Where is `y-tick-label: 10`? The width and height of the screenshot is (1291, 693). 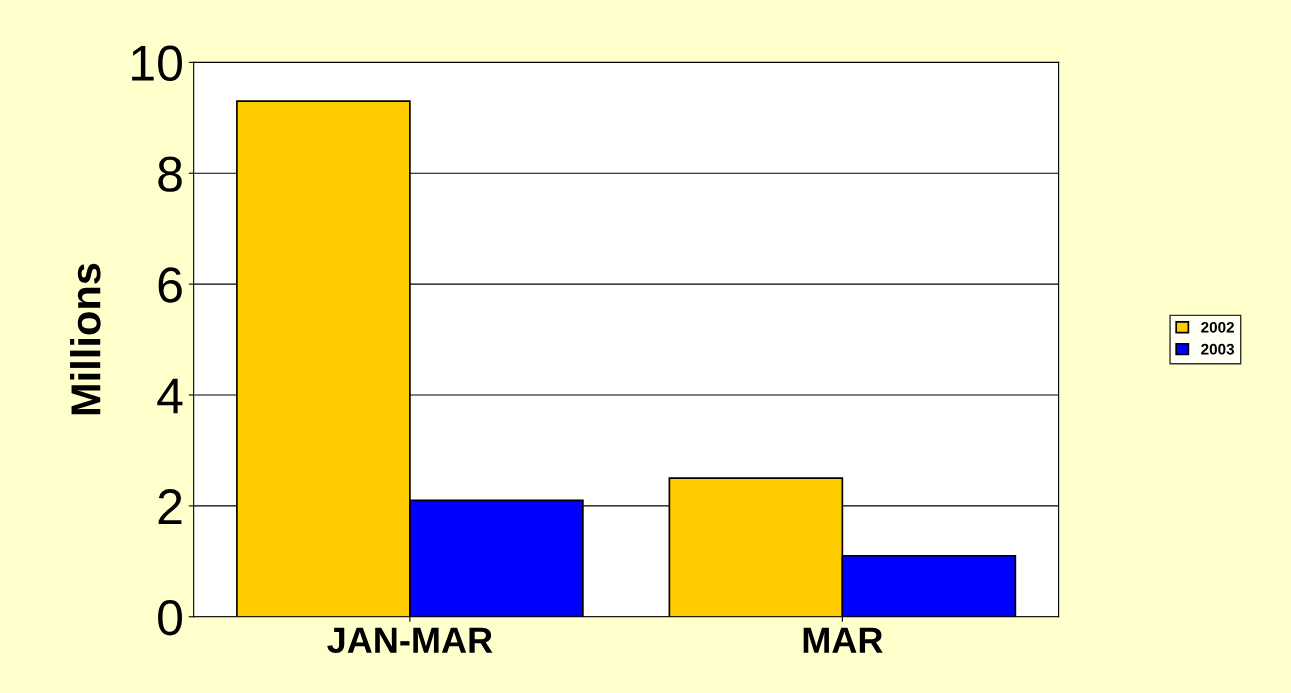 y-tick-label: 10 is located at coordinates (157, 63).